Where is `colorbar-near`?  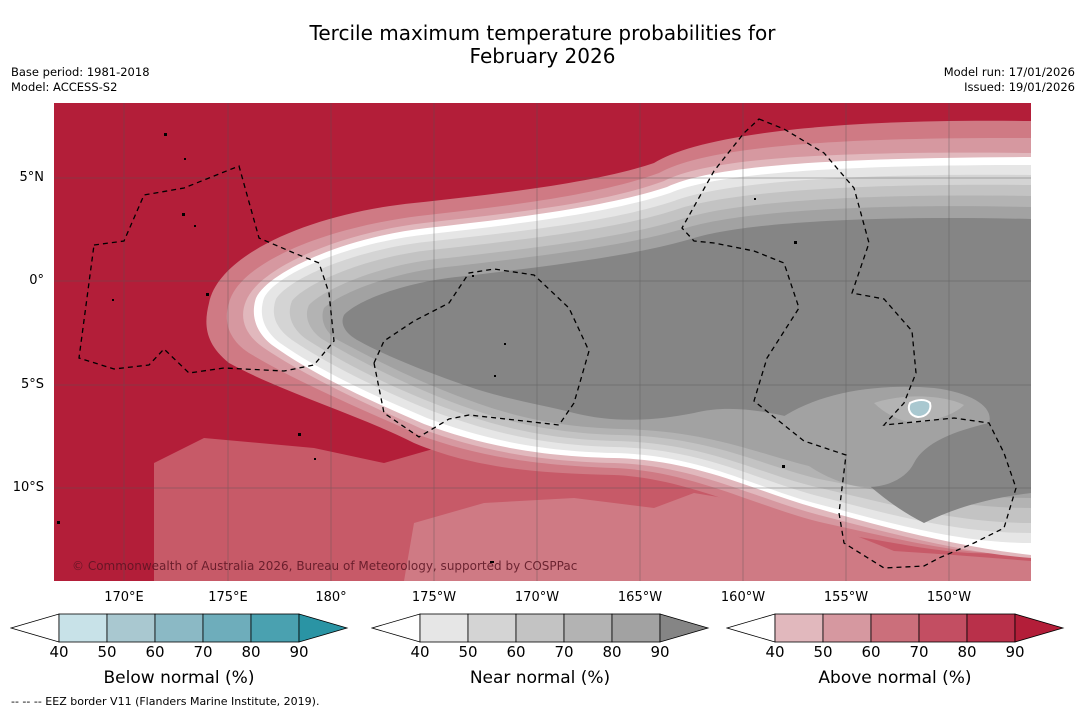
colorbar-near is located at coordinates (540, 628).